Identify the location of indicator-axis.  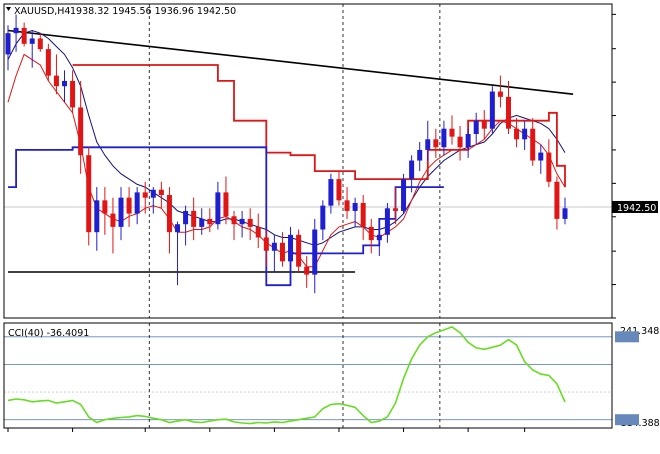
(627, 378).